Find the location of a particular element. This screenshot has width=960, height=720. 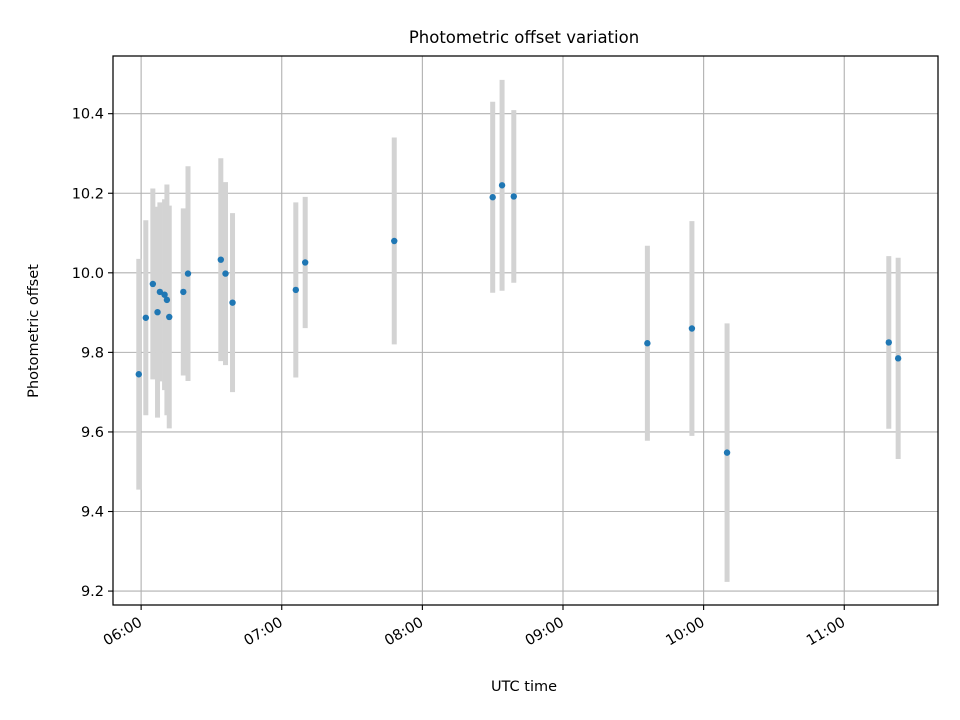

y-tick-label: 9.6 is located at coordinates (92, 433).